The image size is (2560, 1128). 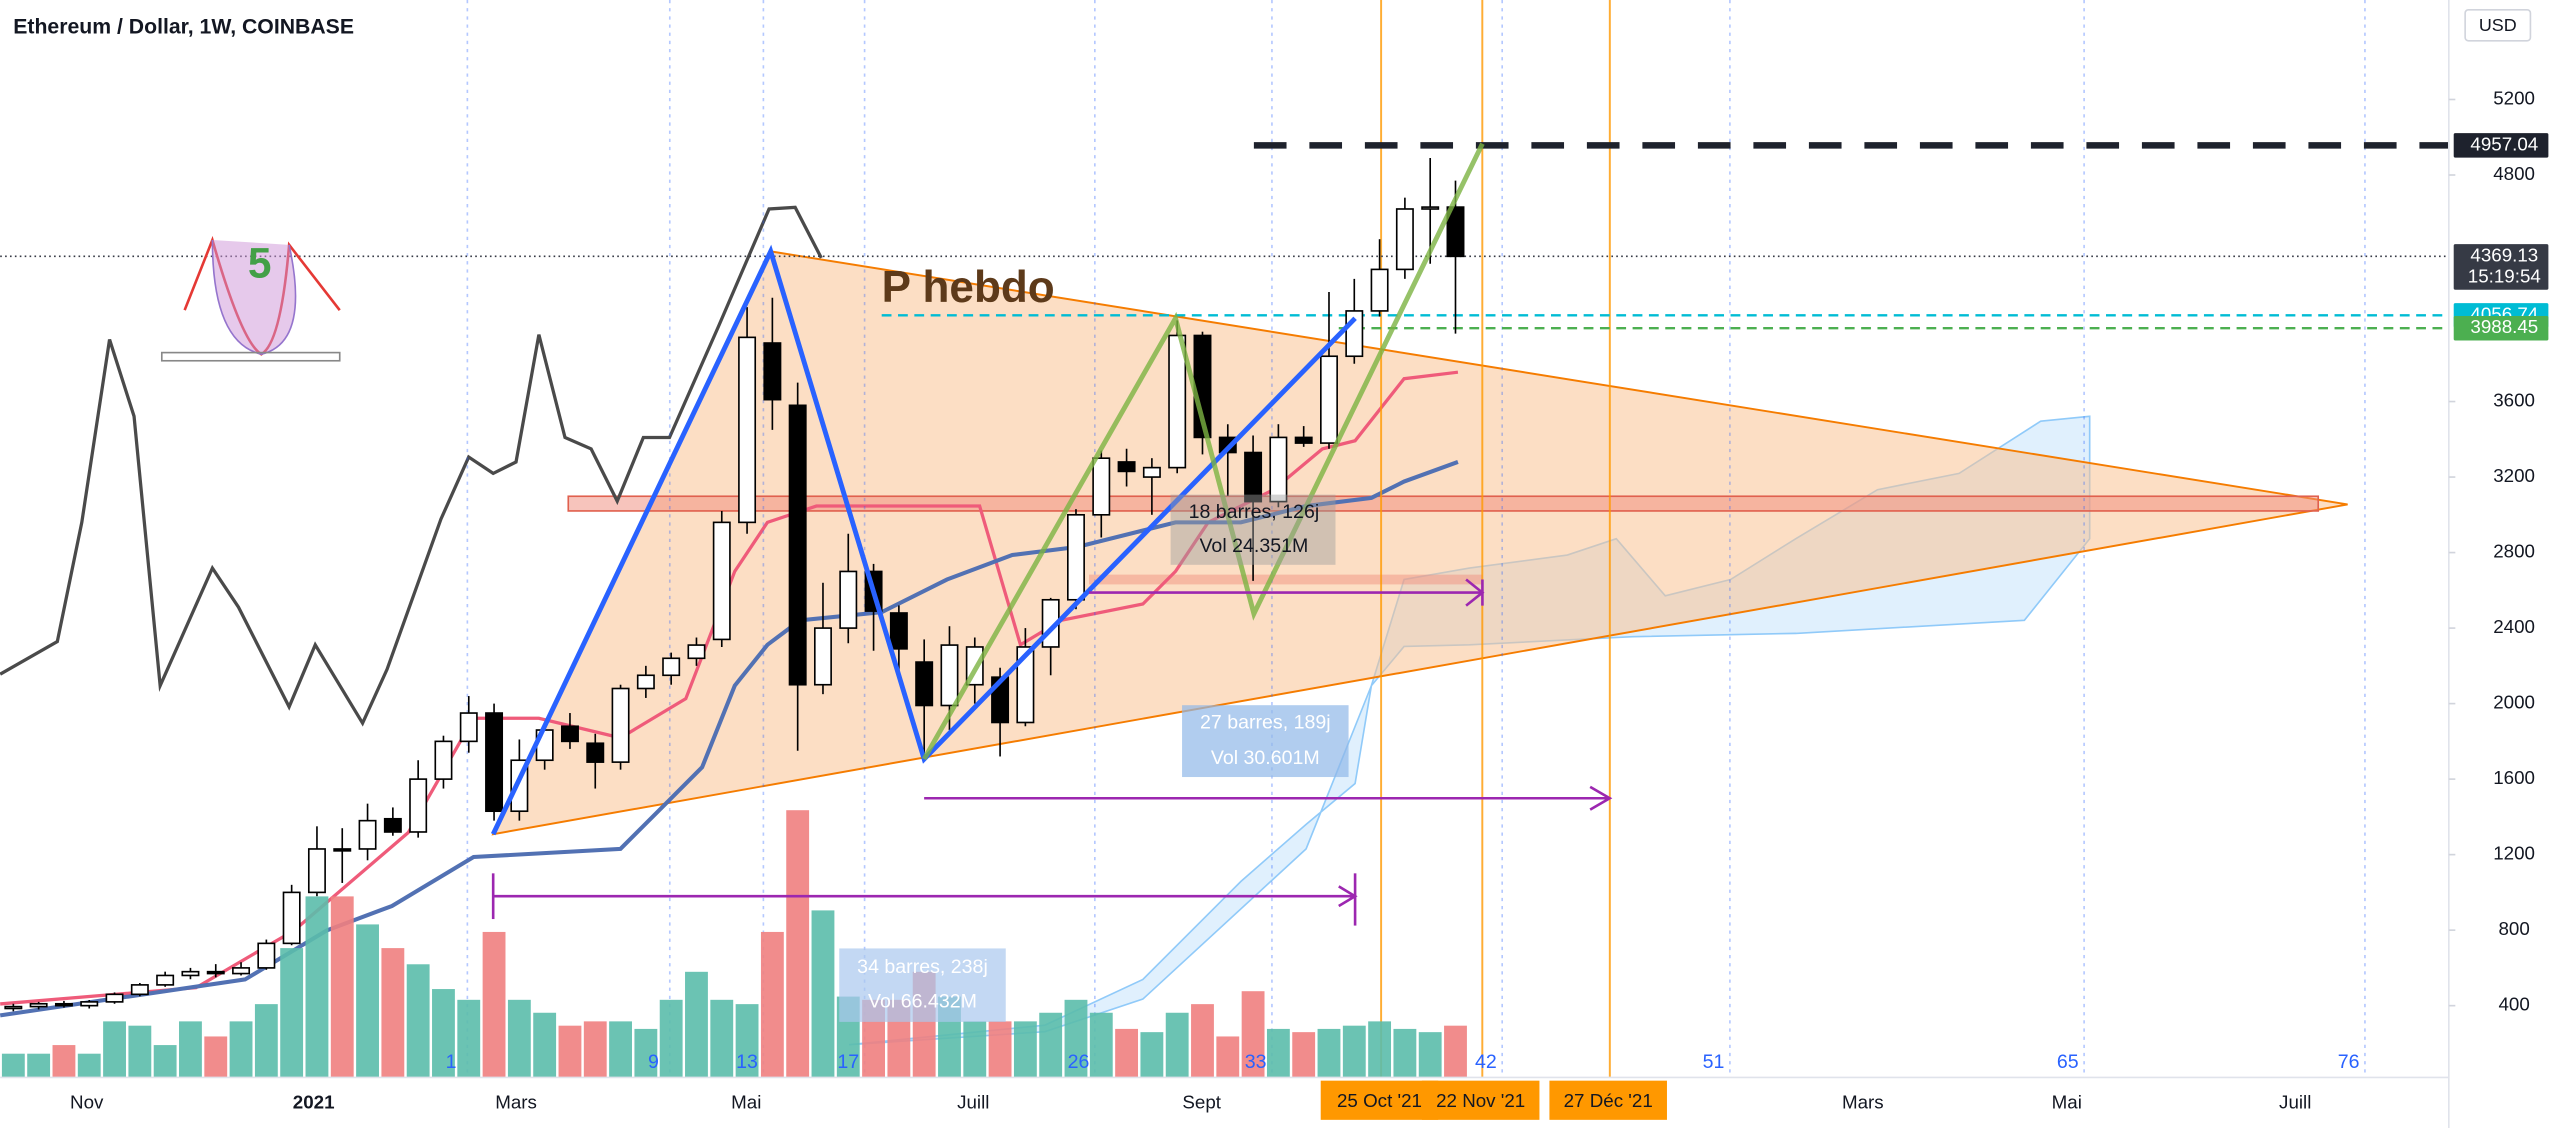 I want to click on arrow, so click(x=1601, y=798).